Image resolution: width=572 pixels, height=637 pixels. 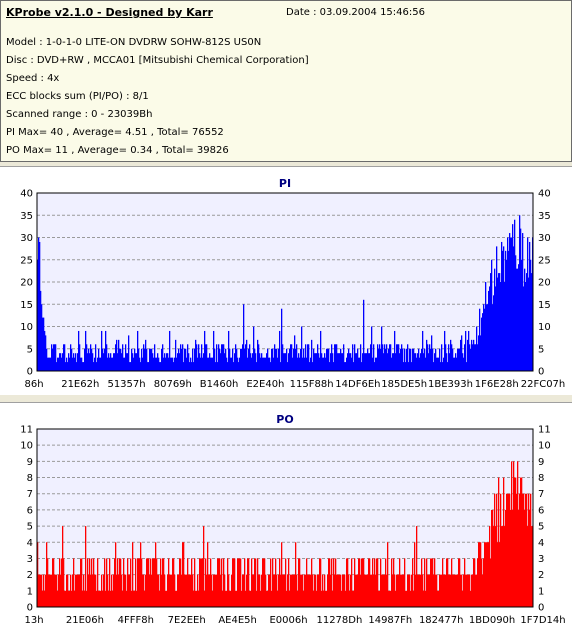 I want to click on po-ytick-right: 2, so click(x=541, y=575).